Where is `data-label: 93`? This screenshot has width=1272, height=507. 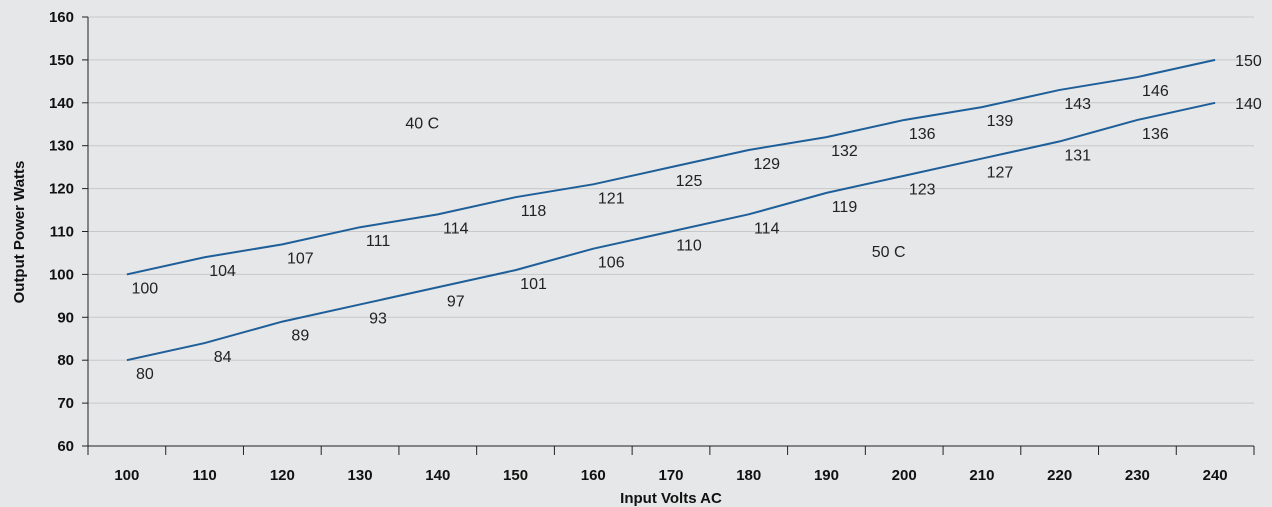 data-label: 93 is located at coordinates (378, 318).